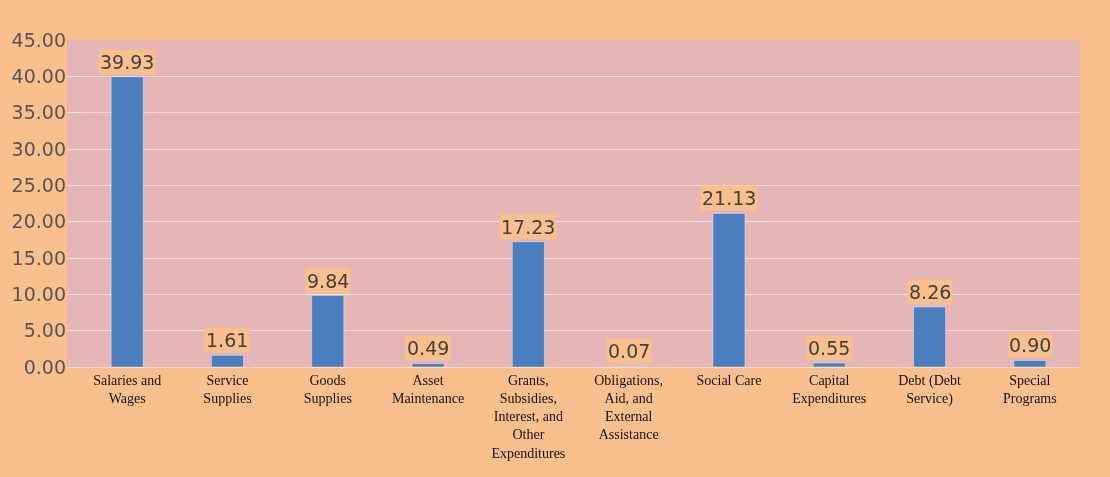  I want to click on data-label: 21.13, so click(729, 198).